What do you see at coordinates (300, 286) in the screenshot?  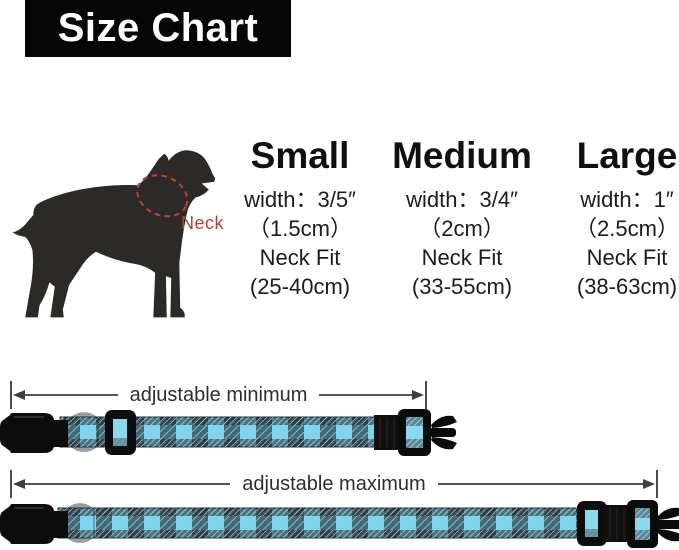 I see `neck-fit-range: (25-40cm)` at bounding box center [300, 286].